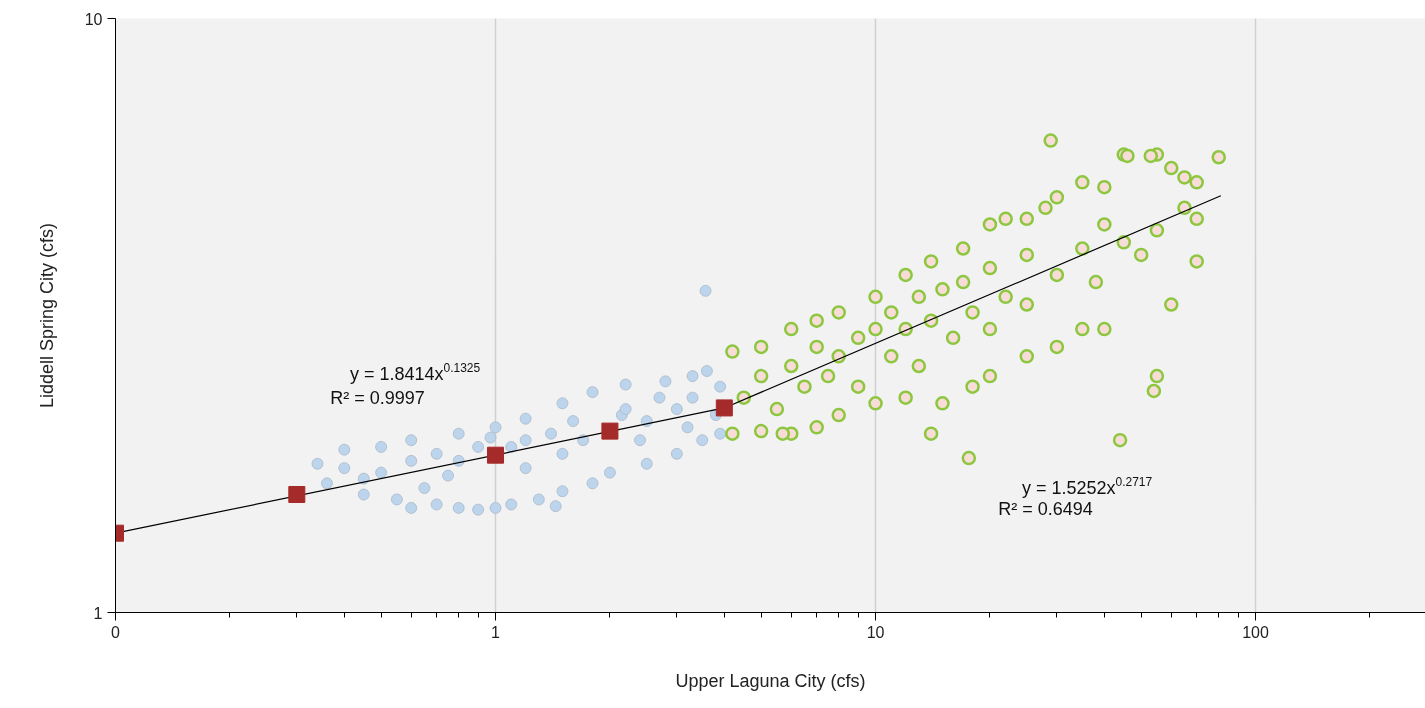  Describe the element at coordinates (770, 680) in the screenshot. I see `x-axis-title: Upper Laguna City (cfs)` at that location.